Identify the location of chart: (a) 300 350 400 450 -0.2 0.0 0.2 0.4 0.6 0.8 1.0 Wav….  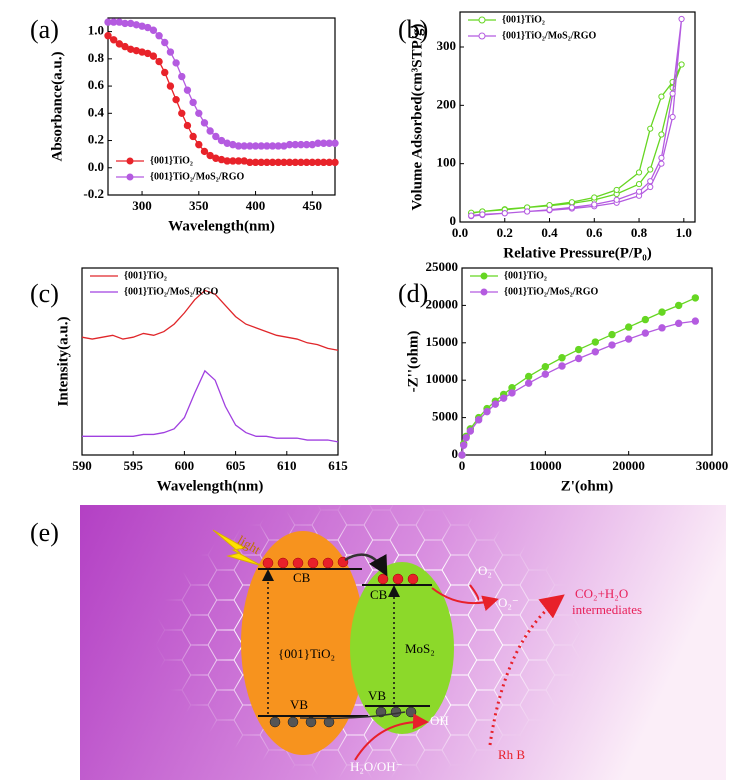
(184, 124).